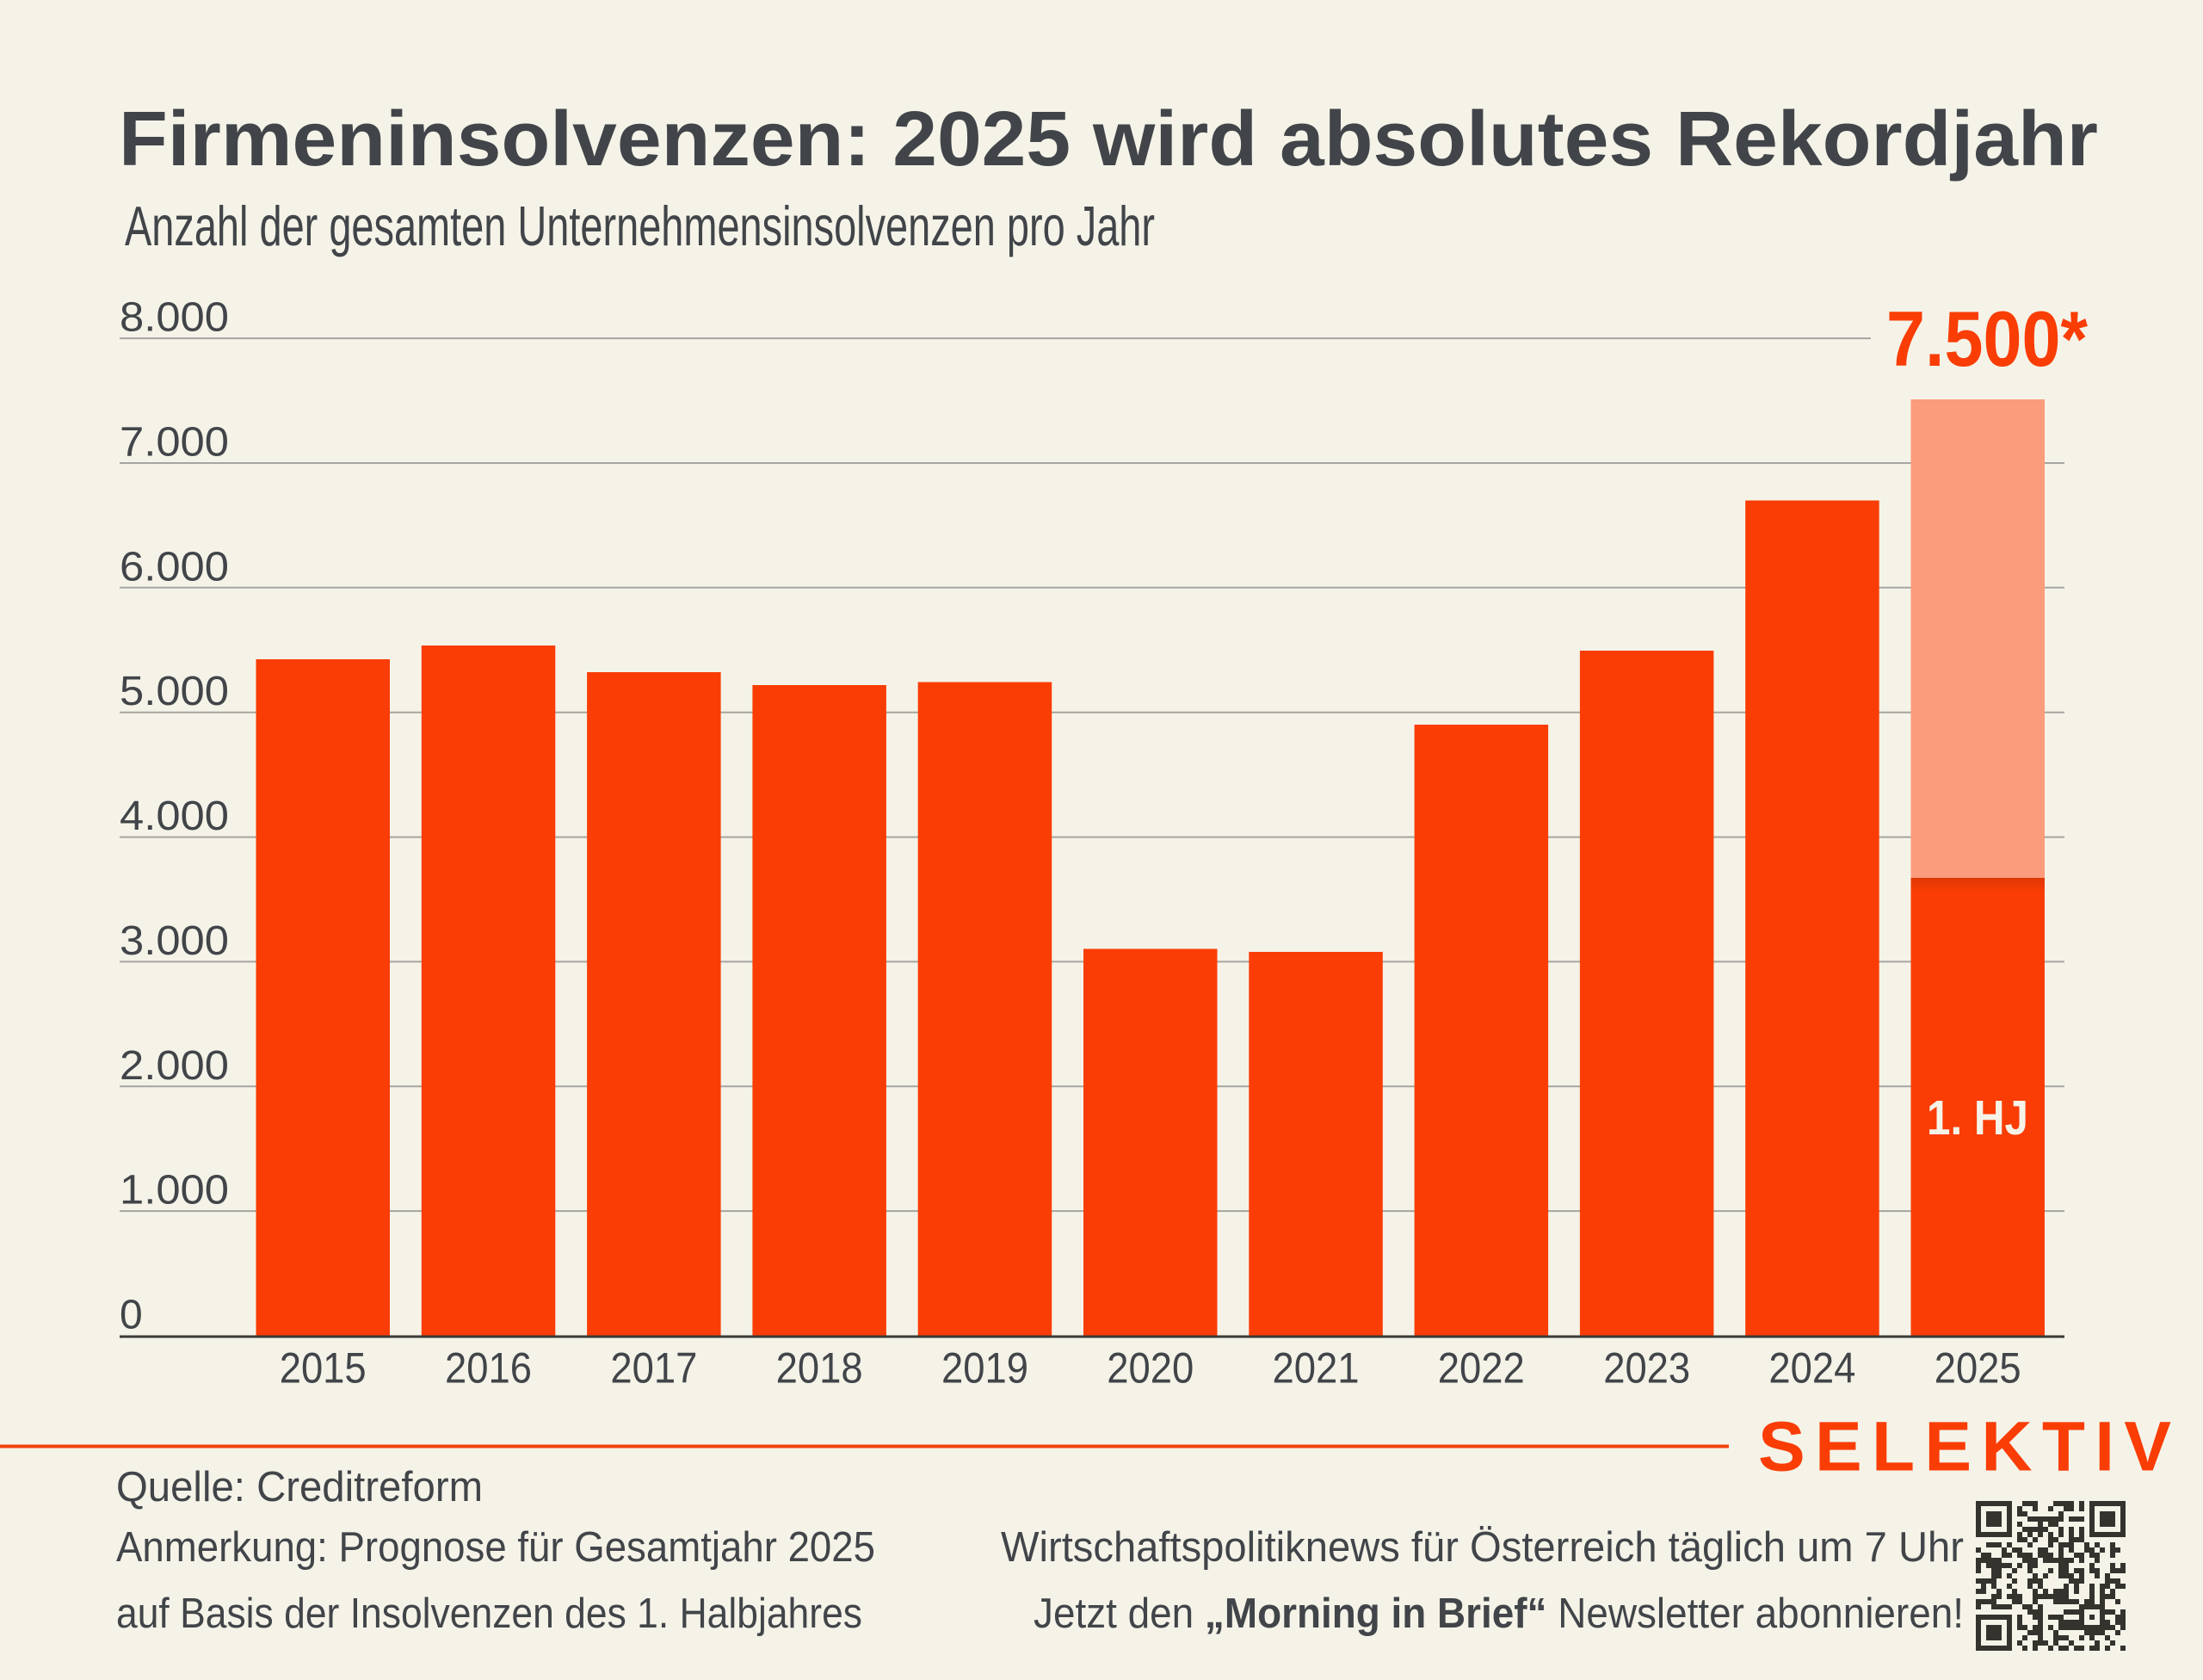 The width and height of the screenshot is (2203, 1680). Describe the element at coordinates (1969, 1447) in the screenshot. I see `svg-text: SELEKTIV` at that location.